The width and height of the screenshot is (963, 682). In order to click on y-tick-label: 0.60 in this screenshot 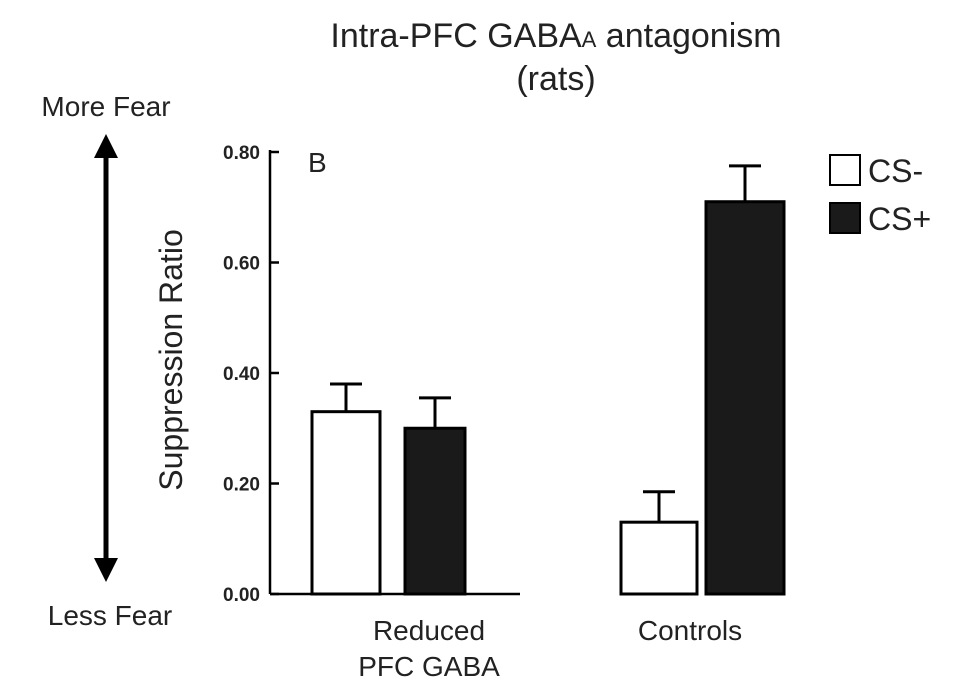, I will do `click(241, 264)`.